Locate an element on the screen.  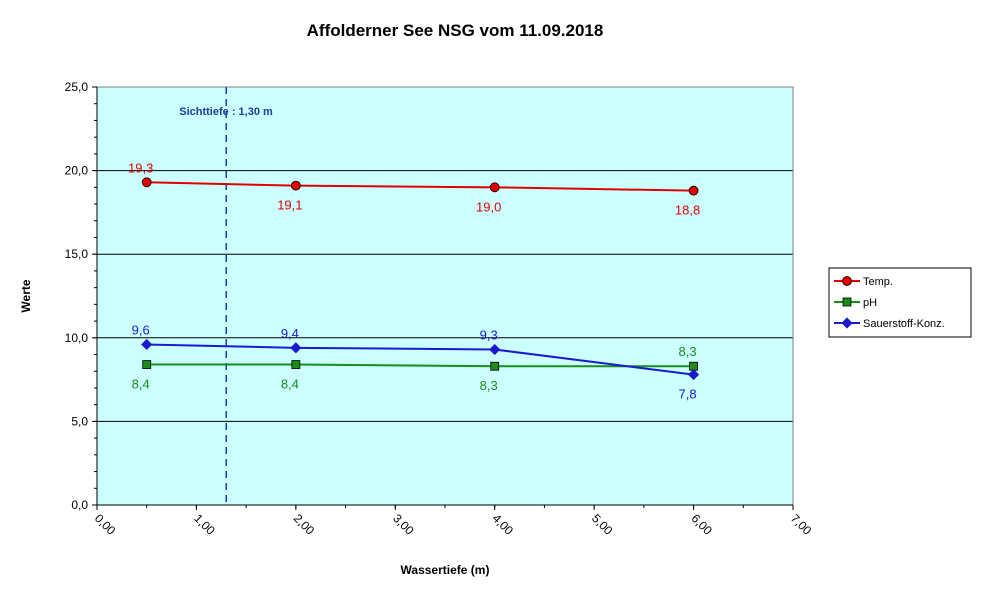
x-tick-label: 7,00 is located at coordinates (801, 524).